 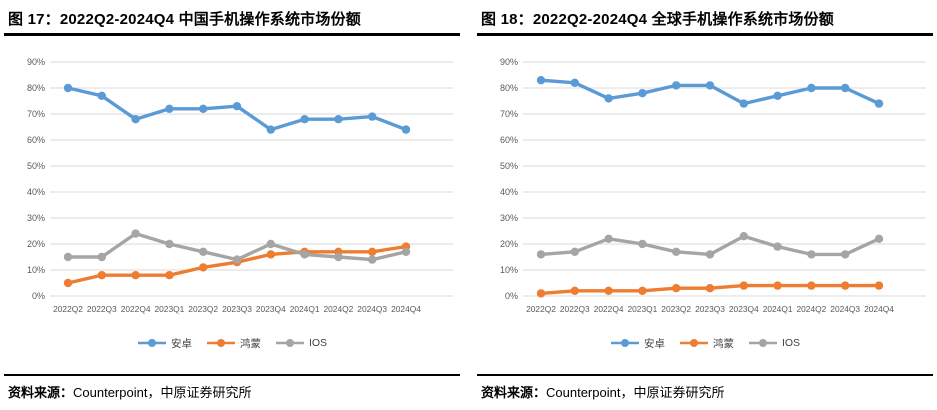 What do you see at coordinates (541, 309) in the screenshot?
I see `x-axis-tick-label: 2022Q2` at bounding box center [541, 309].